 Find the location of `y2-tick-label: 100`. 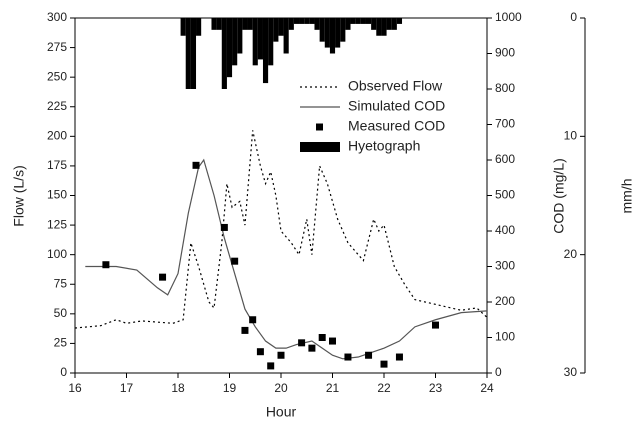

y2-tick-label: 100 is located at coordinates (505, 337).